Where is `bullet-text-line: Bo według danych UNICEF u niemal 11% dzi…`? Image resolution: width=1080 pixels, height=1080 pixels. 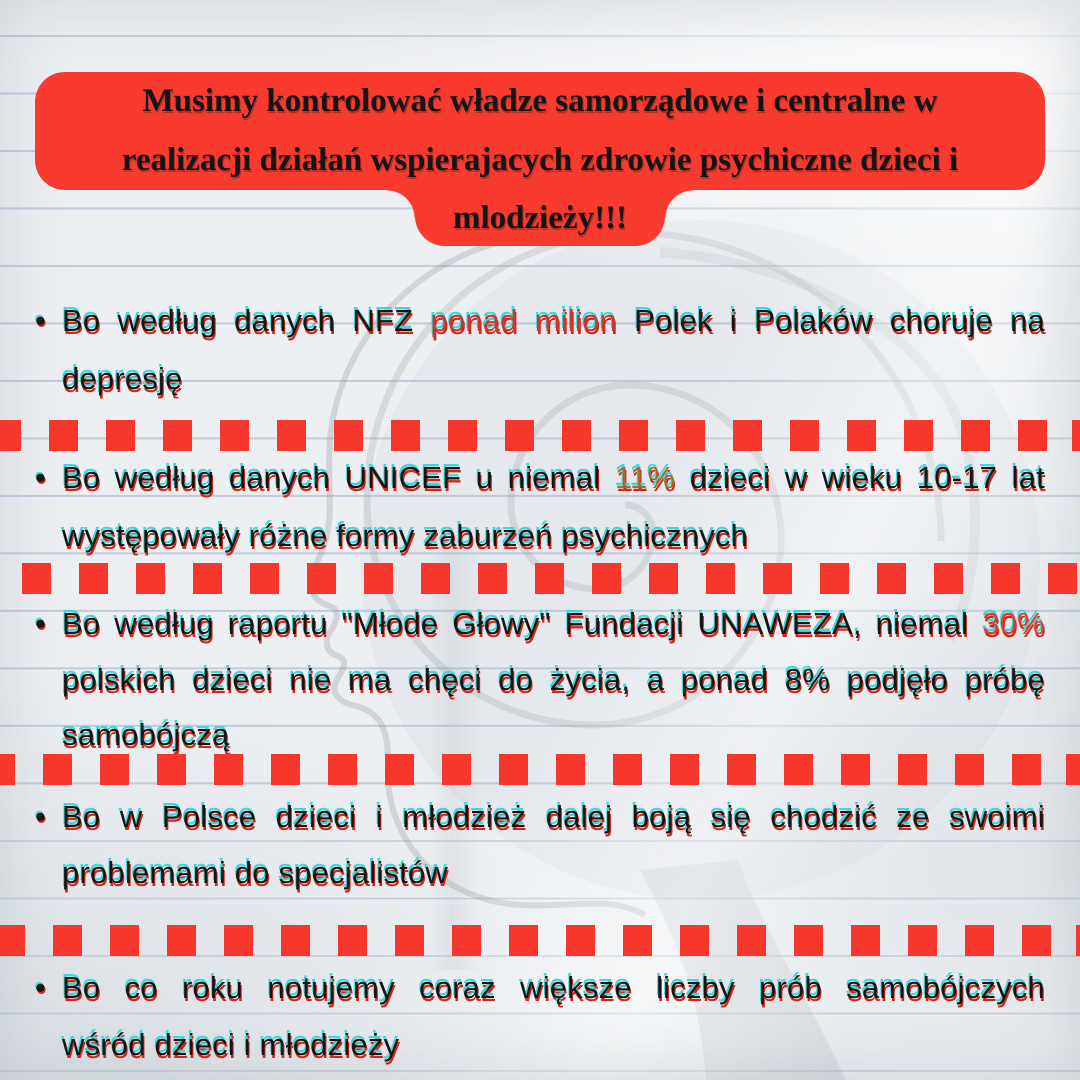 bullet-text-line: Bo według danych UNICEF u niemal 11% dzi… is located at coordinates (553, 478).